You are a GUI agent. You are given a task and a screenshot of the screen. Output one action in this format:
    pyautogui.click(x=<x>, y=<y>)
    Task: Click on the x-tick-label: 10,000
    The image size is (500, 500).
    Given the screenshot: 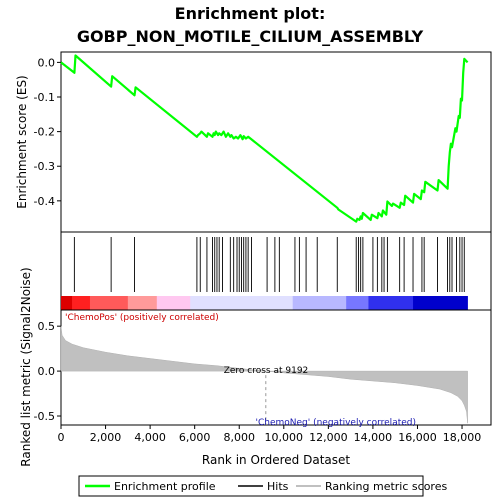 What is the action you would take?
    pyautogui.click(x=284, y=437)
    